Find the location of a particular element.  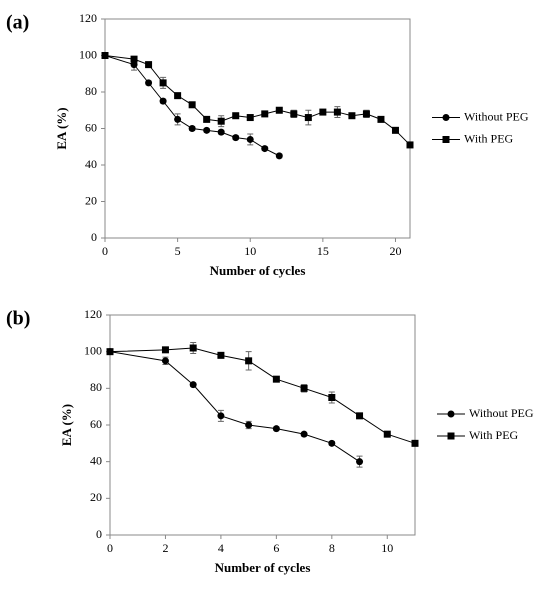

panel-label: (a) is located at coordinates (17, 23).